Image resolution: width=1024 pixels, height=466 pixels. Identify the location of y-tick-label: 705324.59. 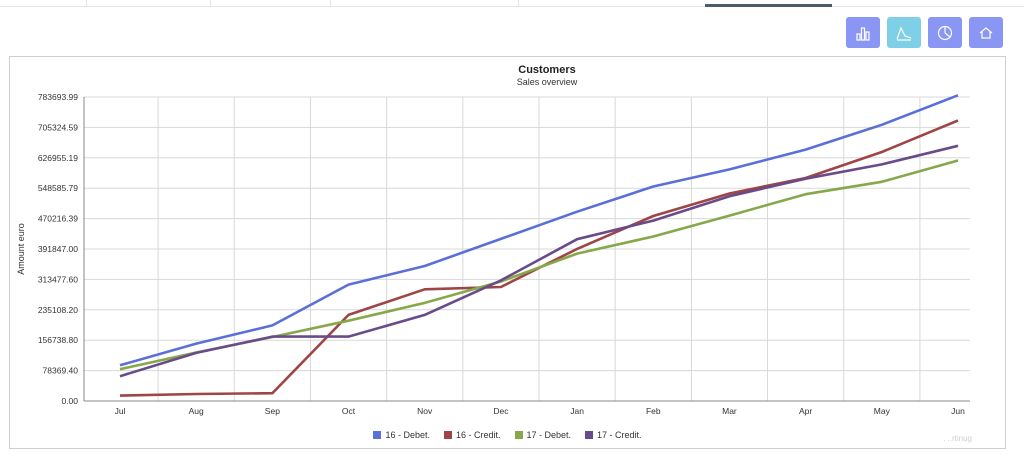
(58, 127).